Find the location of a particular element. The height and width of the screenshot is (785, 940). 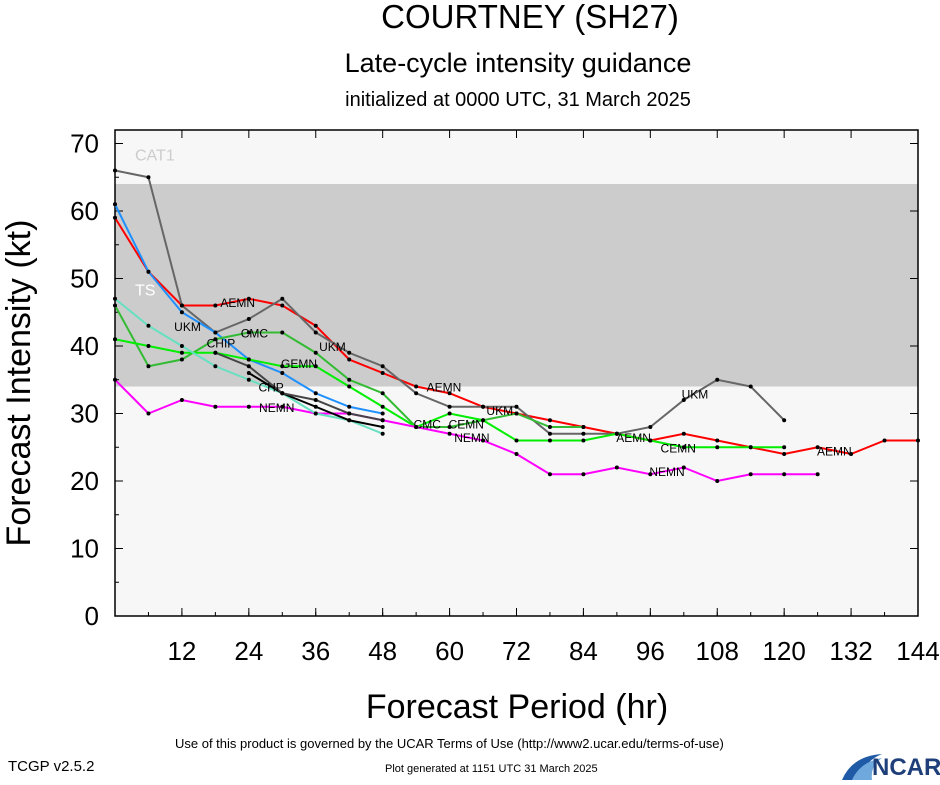

x-tick-label: 132 is located at coordinates (850, 651).